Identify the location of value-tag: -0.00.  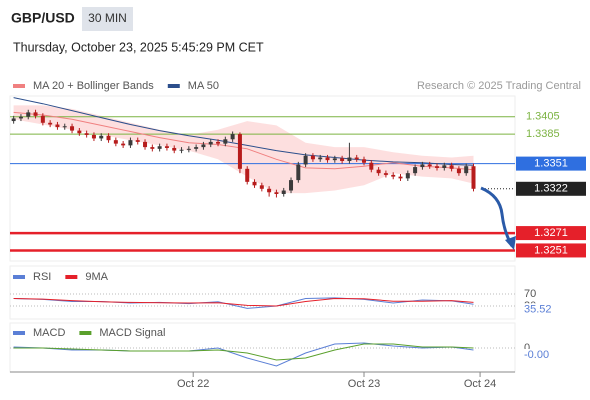
(536, 355).